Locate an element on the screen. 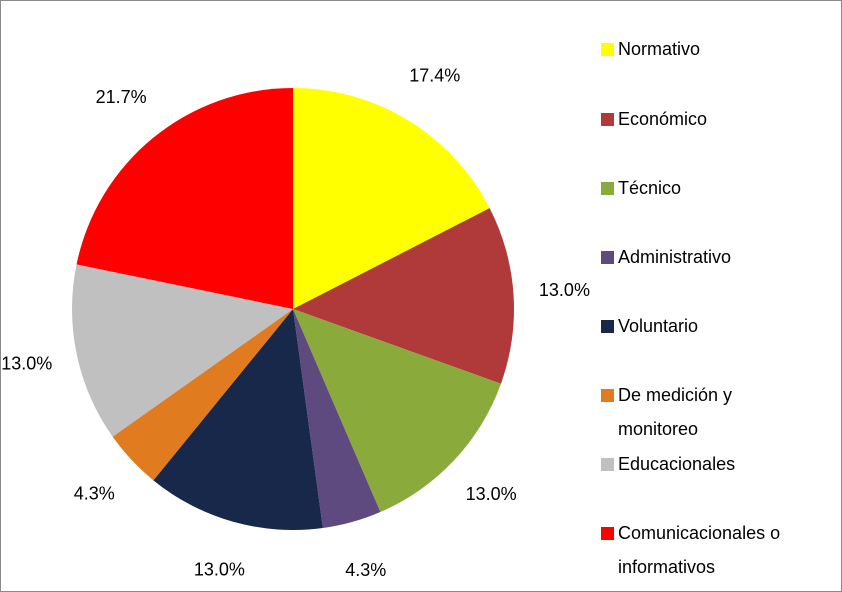 The width and height of the screenshot is (842, 592). data-label: 17.4% is located at coordinates (434, 76).